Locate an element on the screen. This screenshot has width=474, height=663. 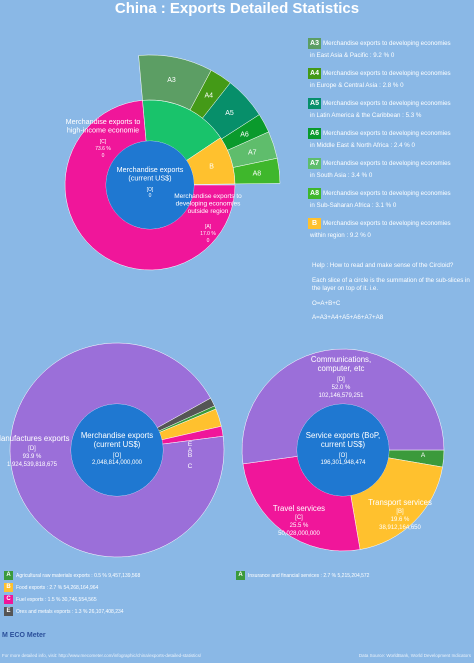
legend-text: Fuel exports : 1.5 % 30,746,554,565 is located at coordinates (56, 599).